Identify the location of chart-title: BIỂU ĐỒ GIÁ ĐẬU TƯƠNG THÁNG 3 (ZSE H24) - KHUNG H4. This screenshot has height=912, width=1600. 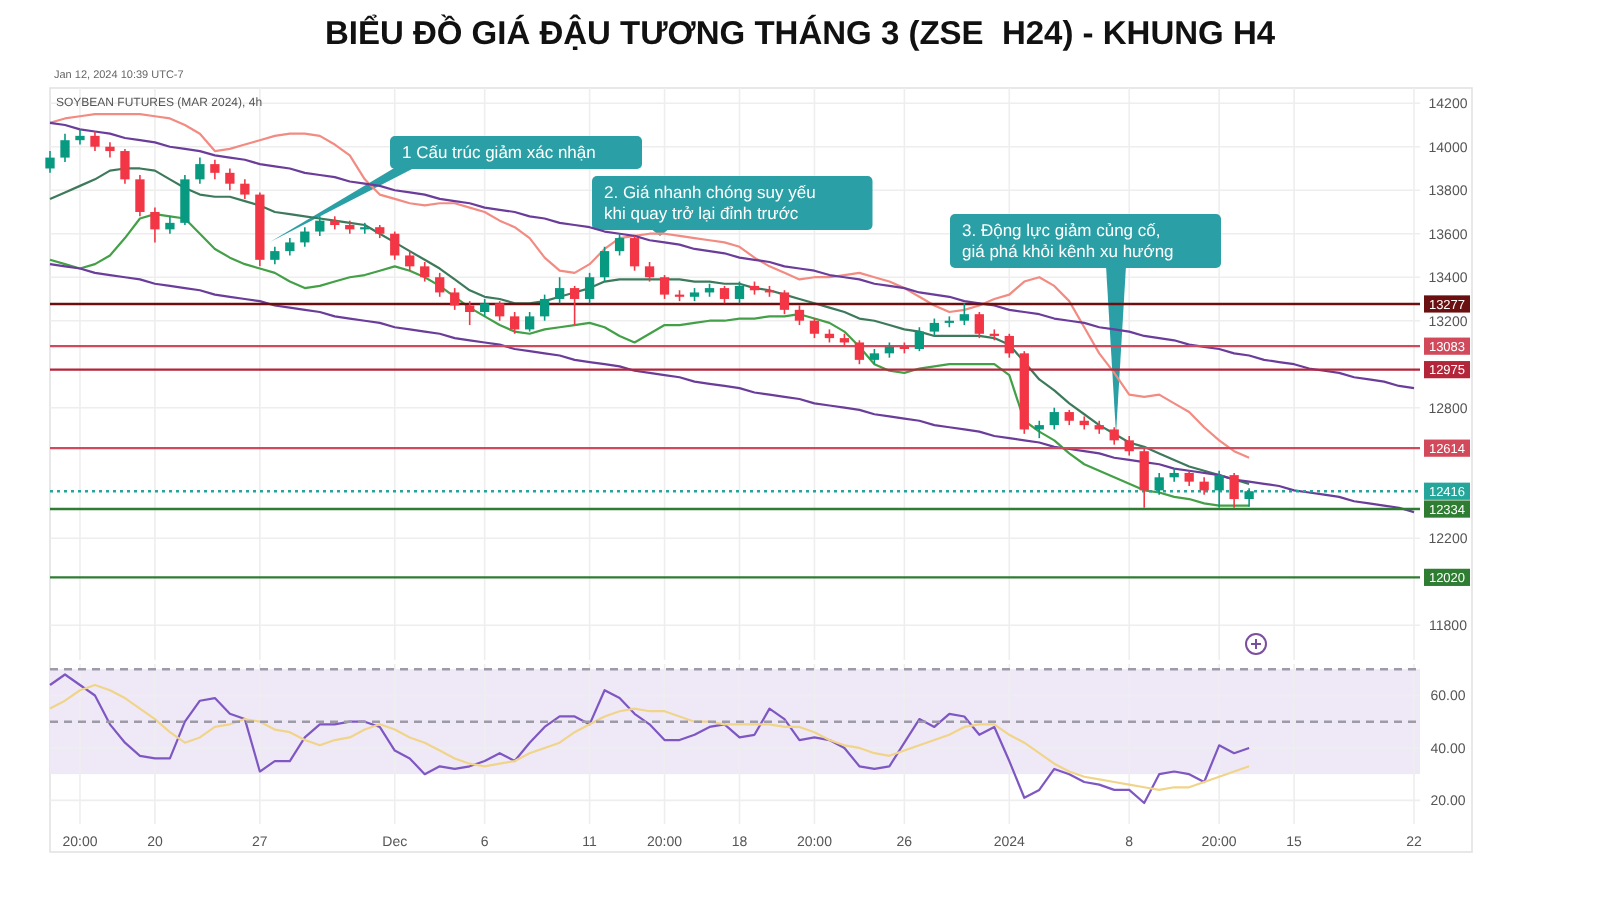
(800, 33).